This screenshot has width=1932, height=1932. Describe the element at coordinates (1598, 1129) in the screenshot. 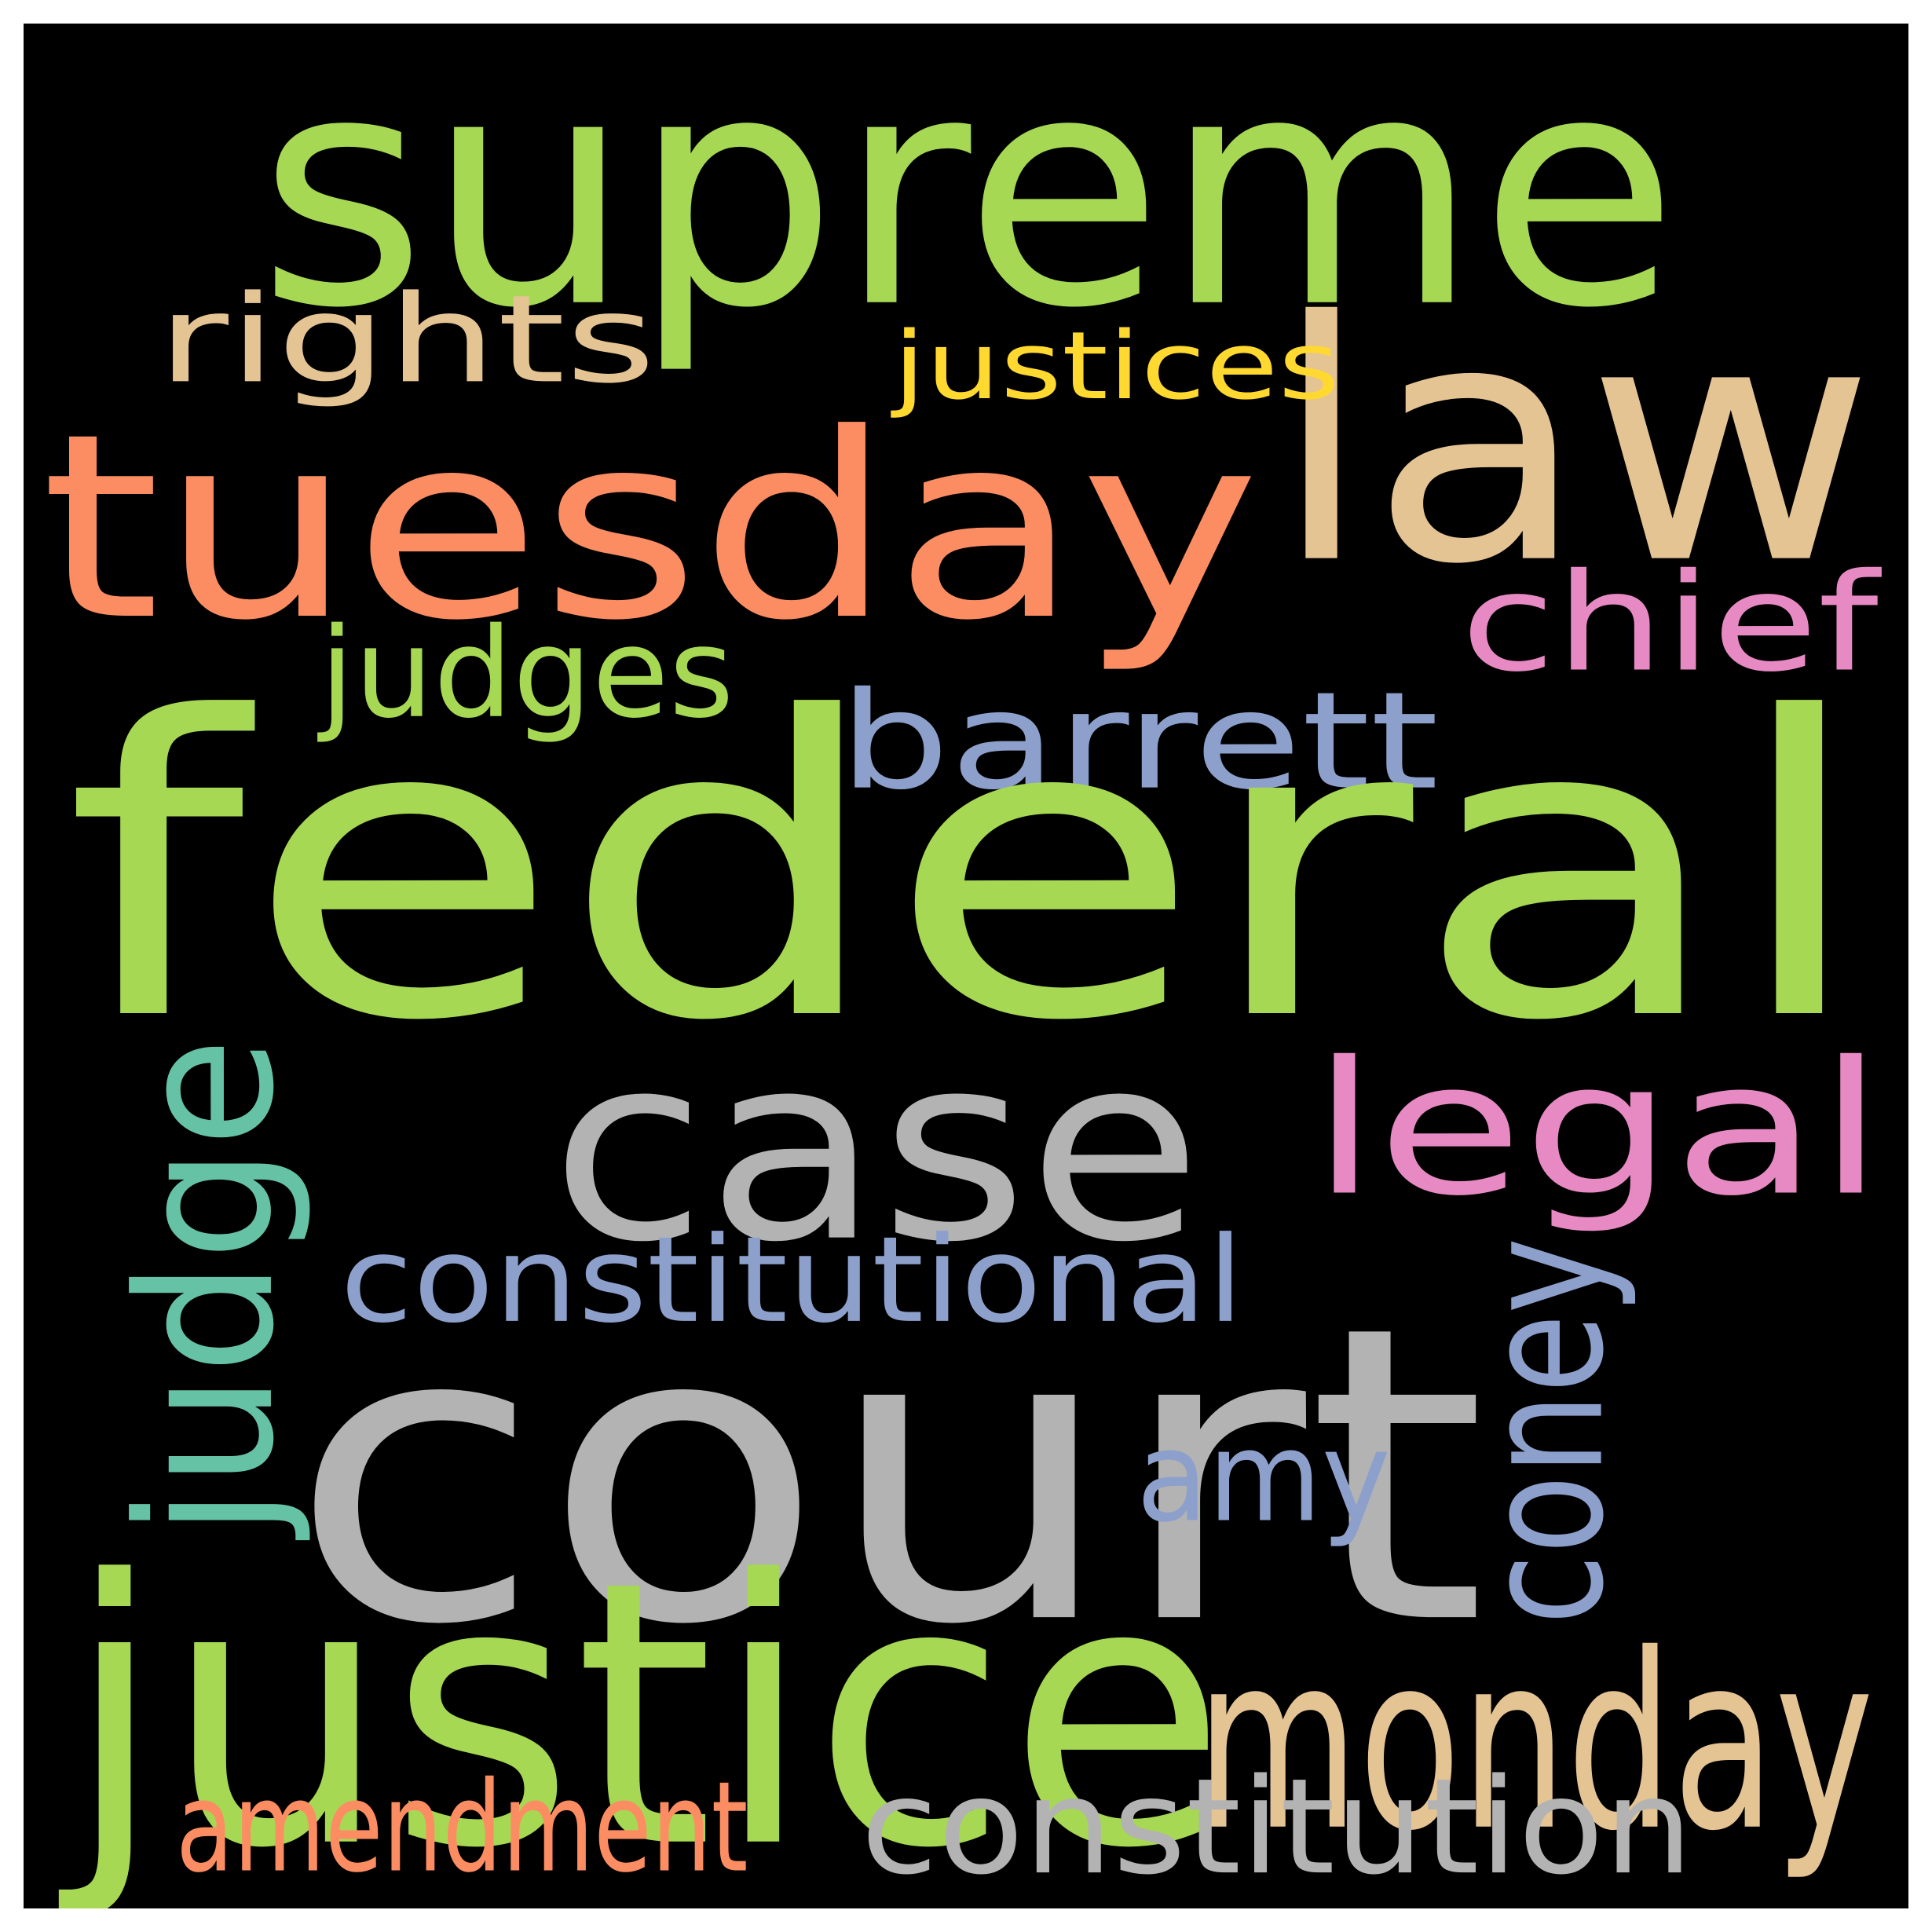

I see `word-legal: legal` at that location.